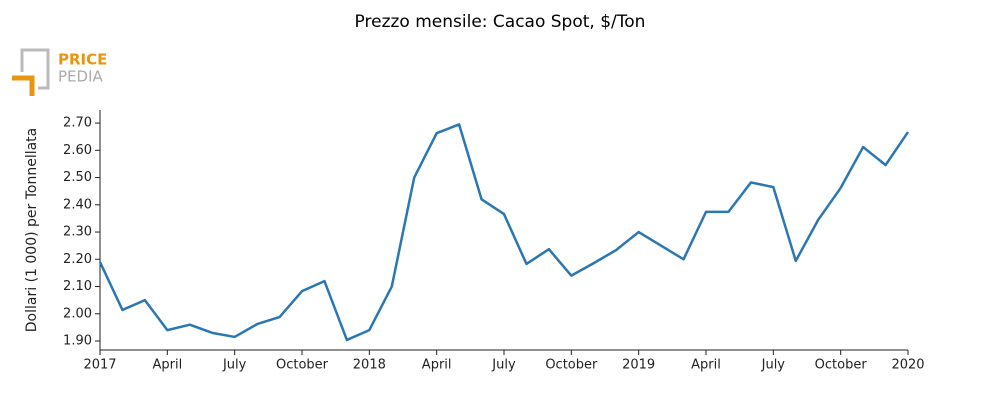 The width and height of the screenshot is (1000, 400). I want to click on logo: PRICE PEDIA, so click(59, 72).